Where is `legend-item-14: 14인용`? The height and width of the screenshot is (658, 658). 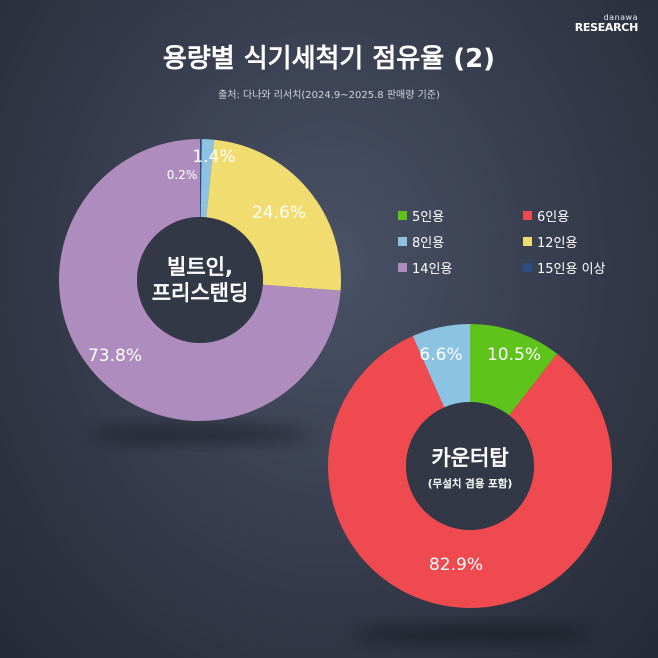 legend-item-14: 14인용 is located at coordinates (460, 267).